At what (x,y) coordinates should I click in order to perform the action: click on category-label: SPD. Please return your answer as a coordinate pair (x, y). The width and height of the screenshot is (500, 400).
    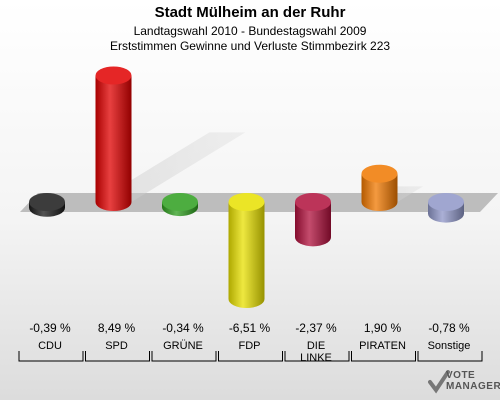
    Looking at the image, I should click on (116, 346).